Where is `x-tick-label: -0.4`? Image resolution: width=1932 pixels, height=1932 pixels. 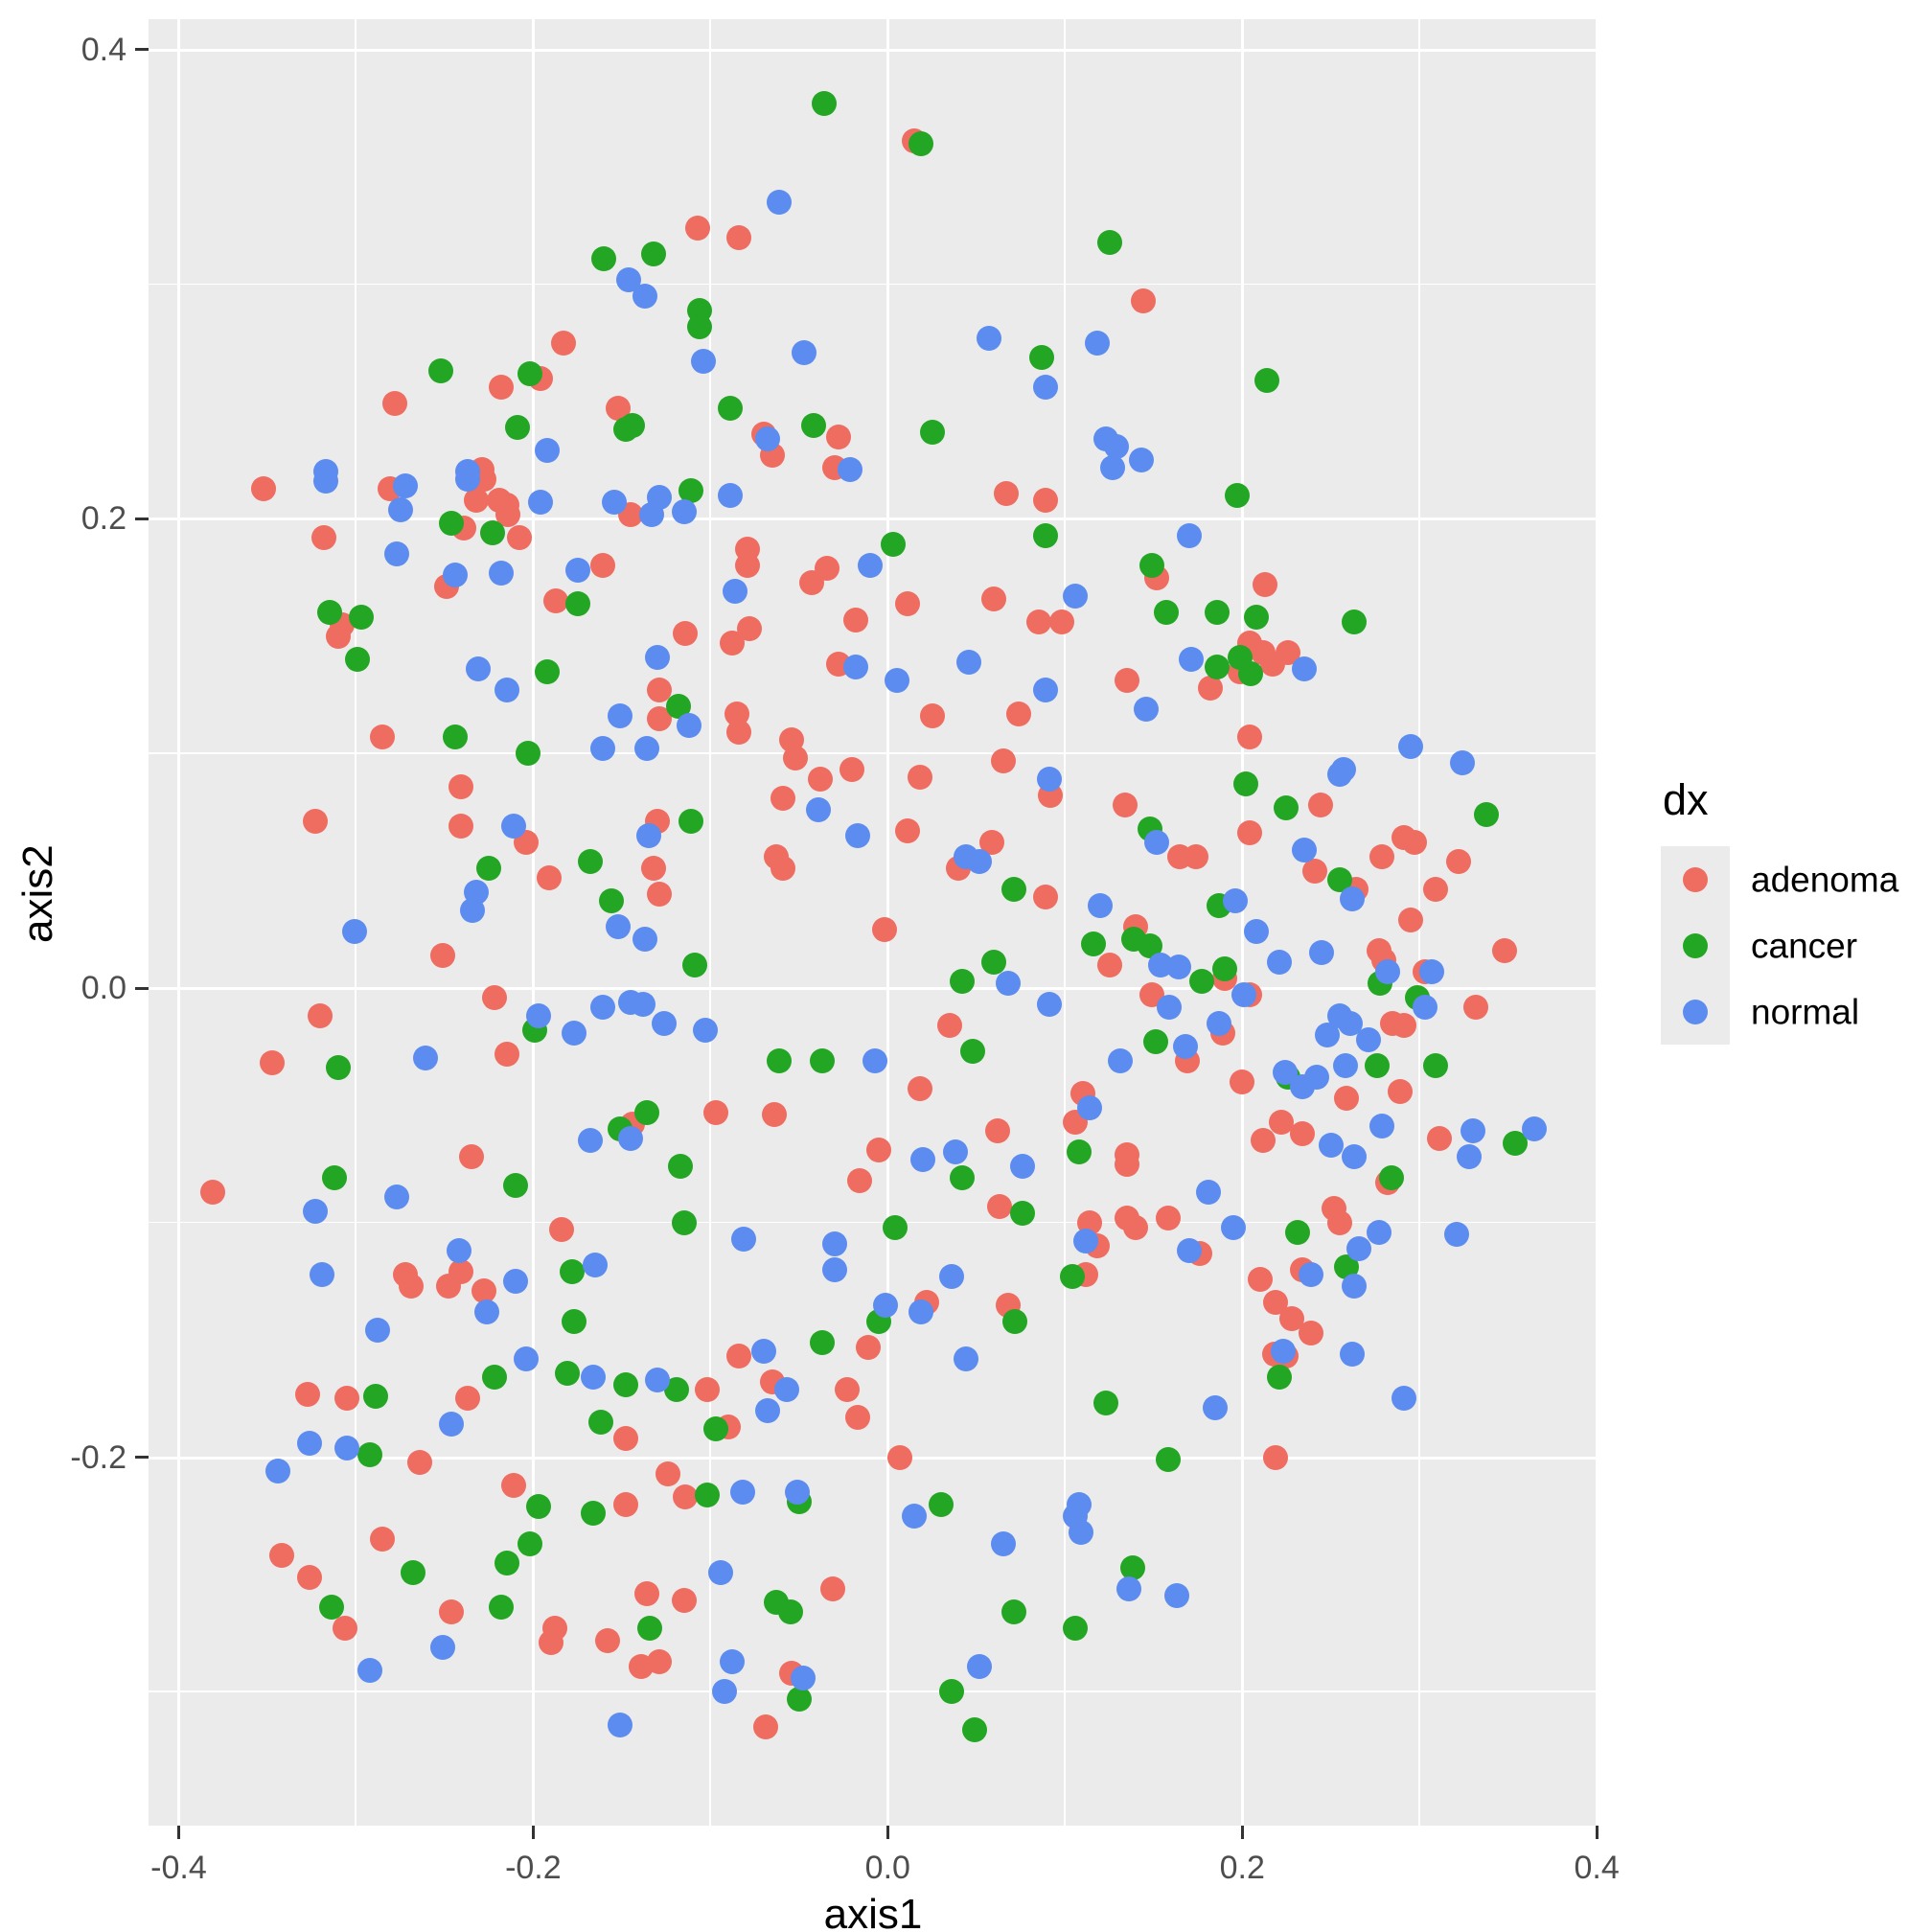 x-tick-label: -0.4 is located at coordinates (178, 1868).